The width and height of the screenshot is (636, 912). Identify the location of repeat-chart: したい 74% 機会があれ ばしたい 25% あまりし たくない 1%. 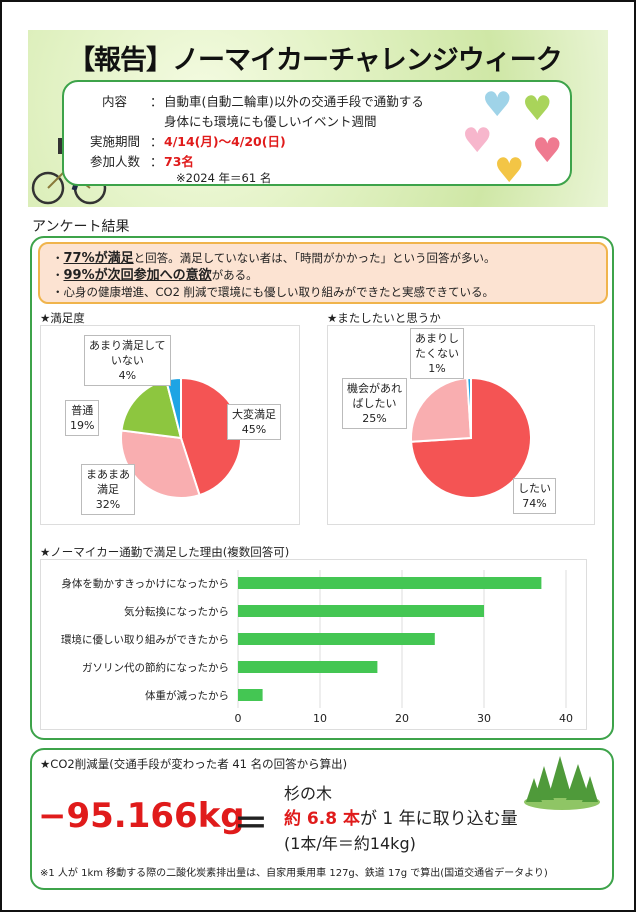
(461, 425).